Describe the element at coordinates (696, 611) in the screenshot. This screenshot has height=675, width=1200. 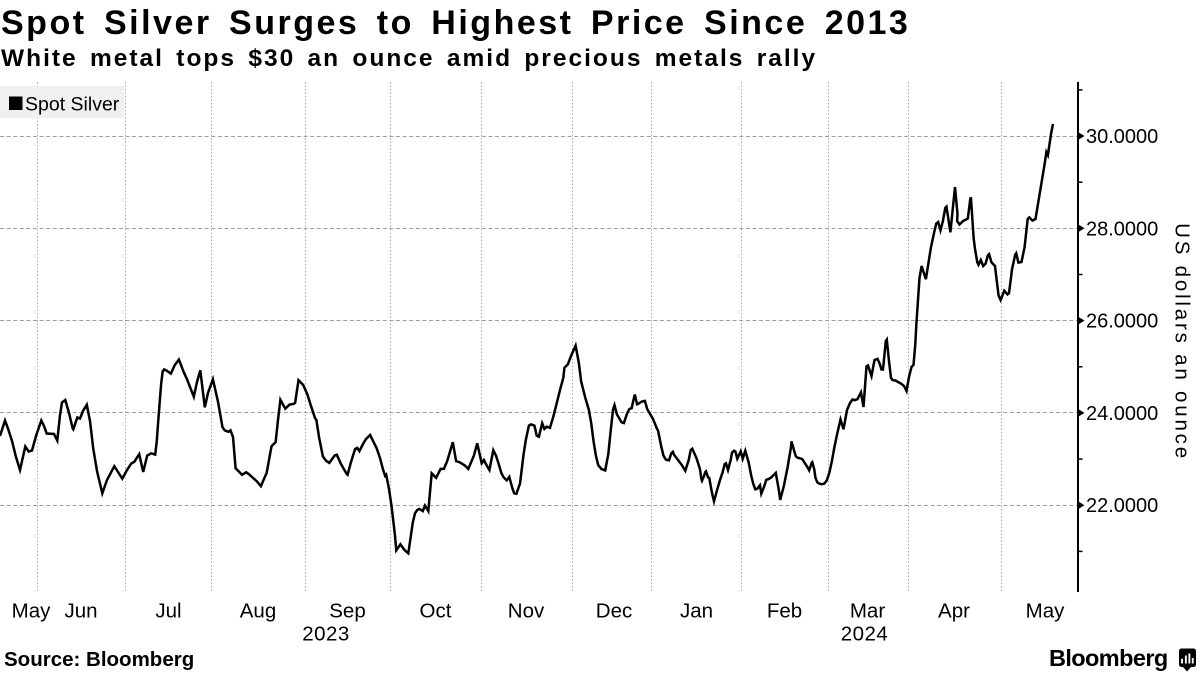
I see `svg-text: Jan` at that location.